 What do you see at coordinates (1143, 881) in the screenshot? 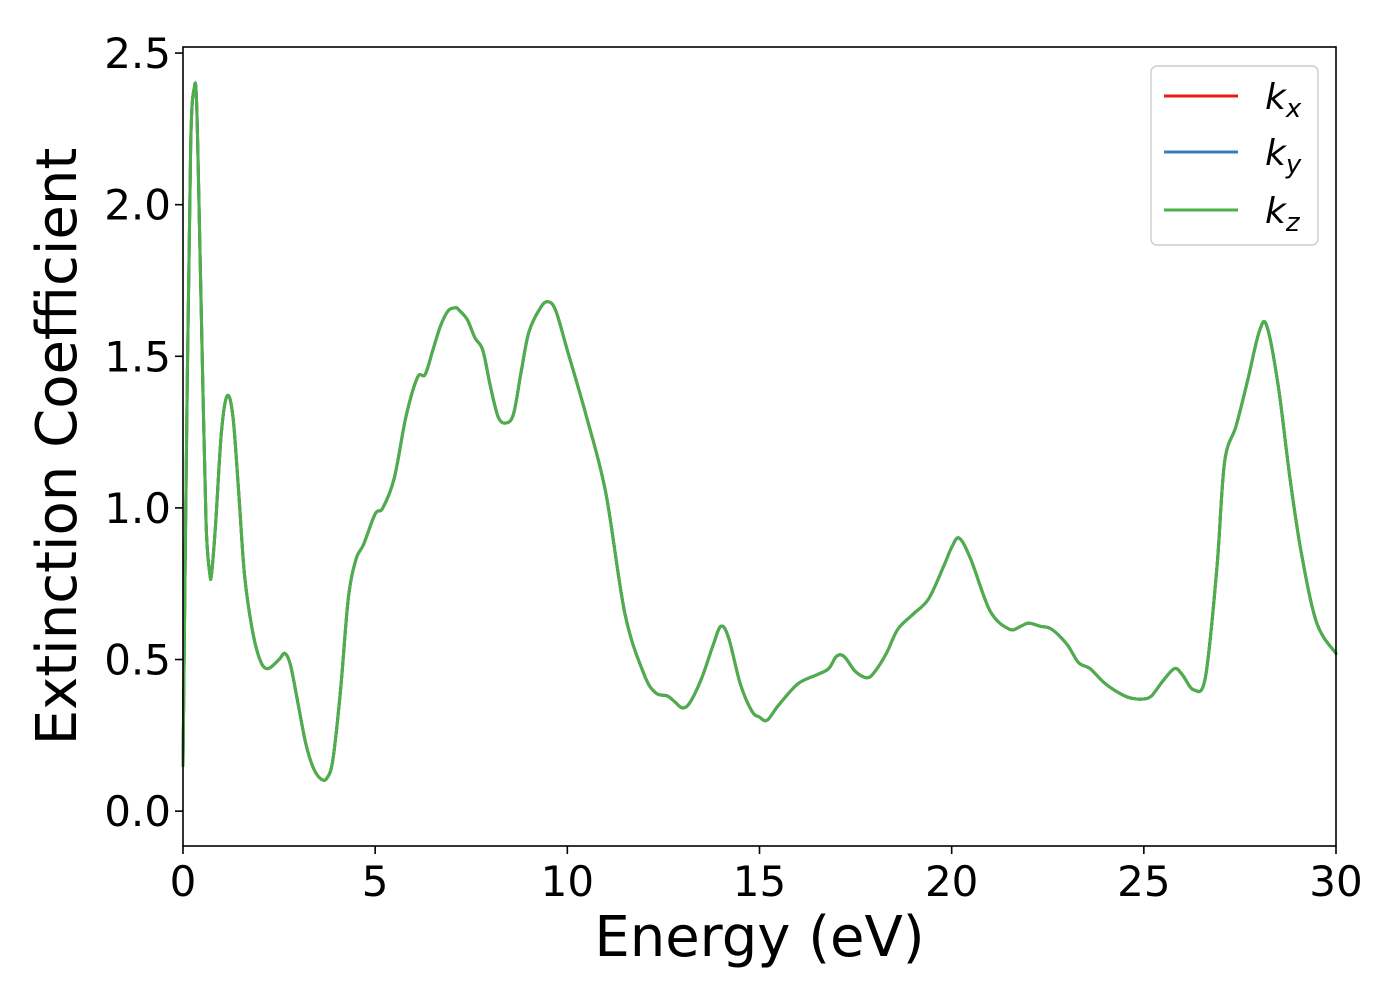
I see `x-tick-label: 25` at bounding box center [1143, 881].